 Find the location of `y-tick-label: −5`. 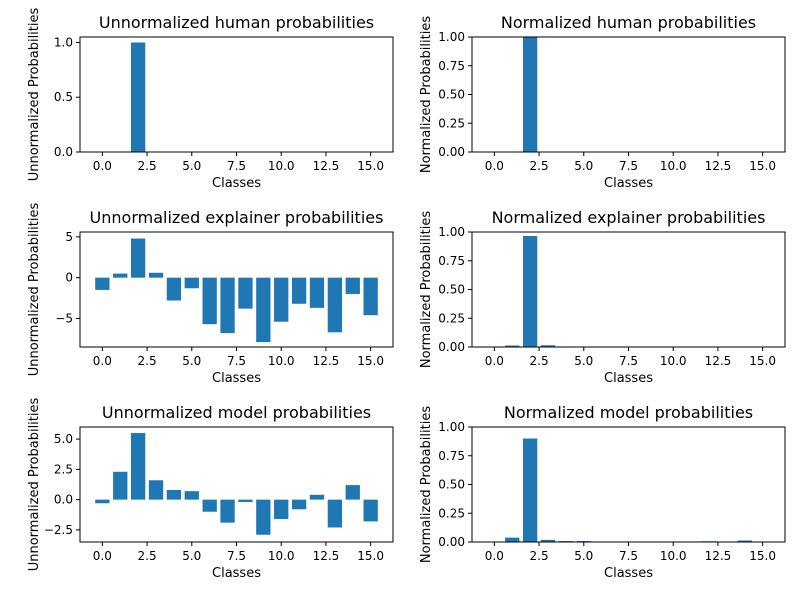

y-tick-label: −5 is located at coordinates (64, 318).